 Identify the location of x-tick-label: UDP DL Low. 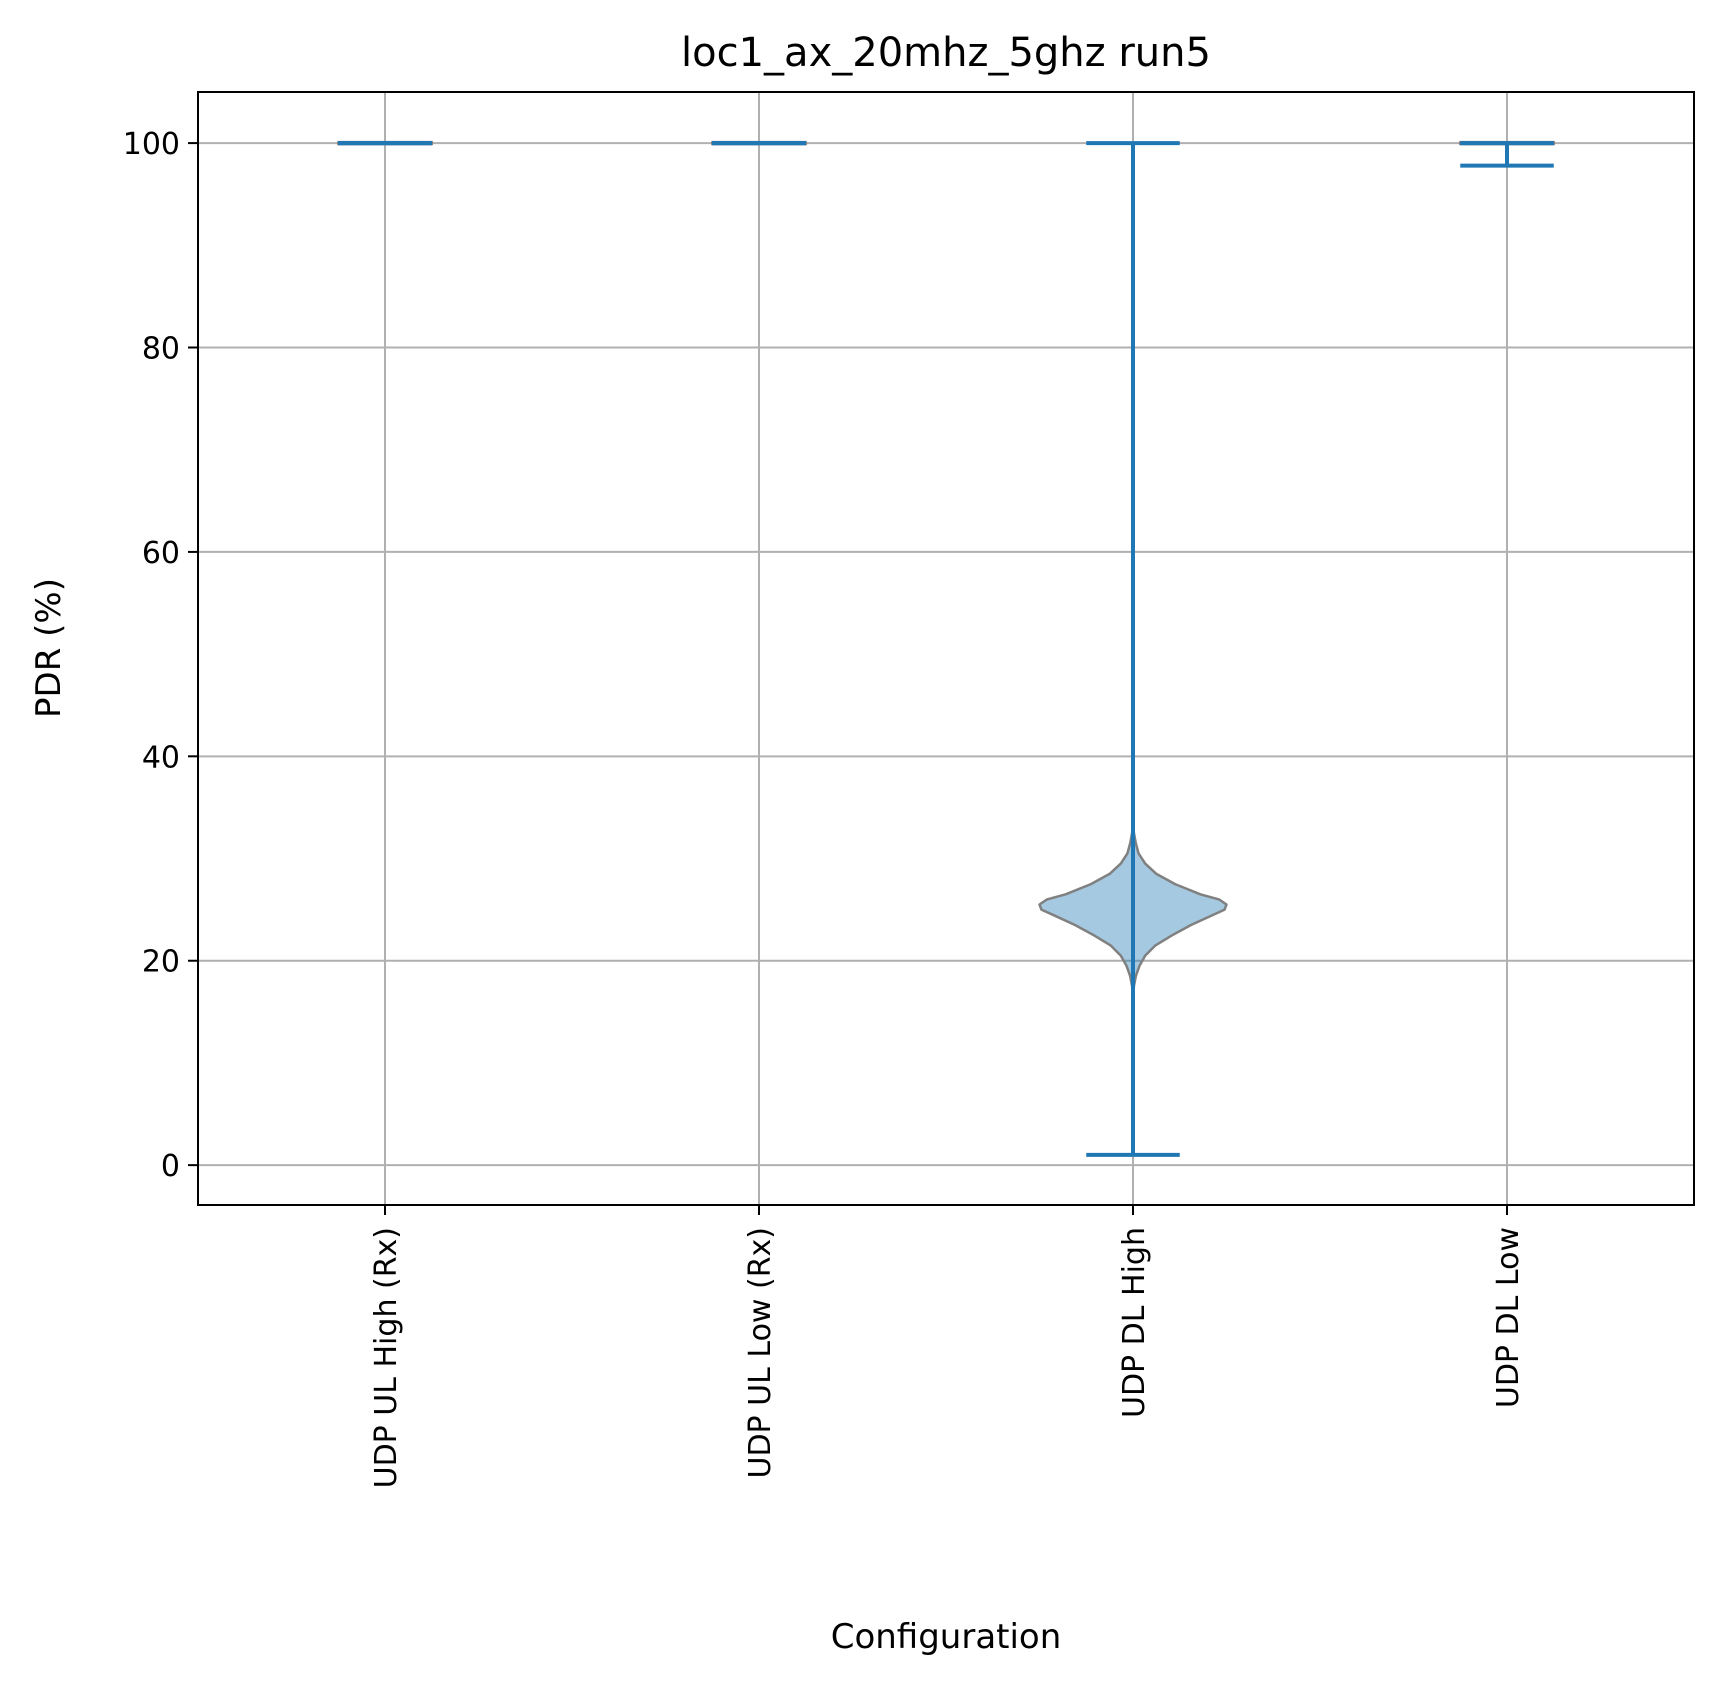
(1508, 1317).